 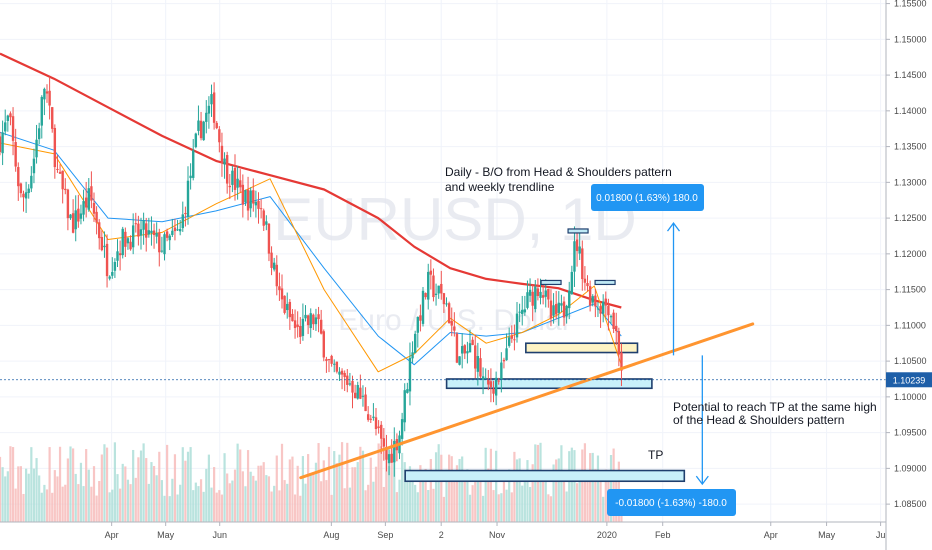 I want to click on volume-bars, so click(x=311, y=482).